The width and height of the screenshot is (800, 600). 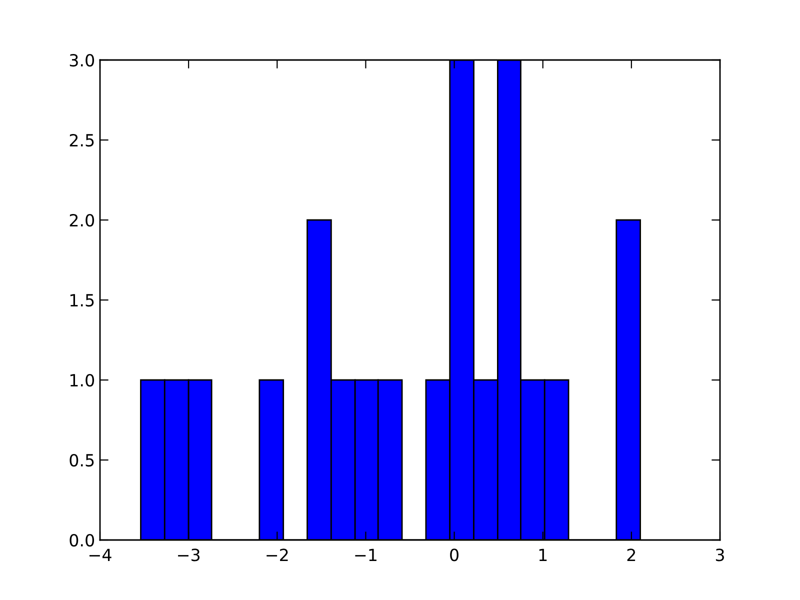 I want to click on x-tick-label: −3, so click(x=189, y=555).